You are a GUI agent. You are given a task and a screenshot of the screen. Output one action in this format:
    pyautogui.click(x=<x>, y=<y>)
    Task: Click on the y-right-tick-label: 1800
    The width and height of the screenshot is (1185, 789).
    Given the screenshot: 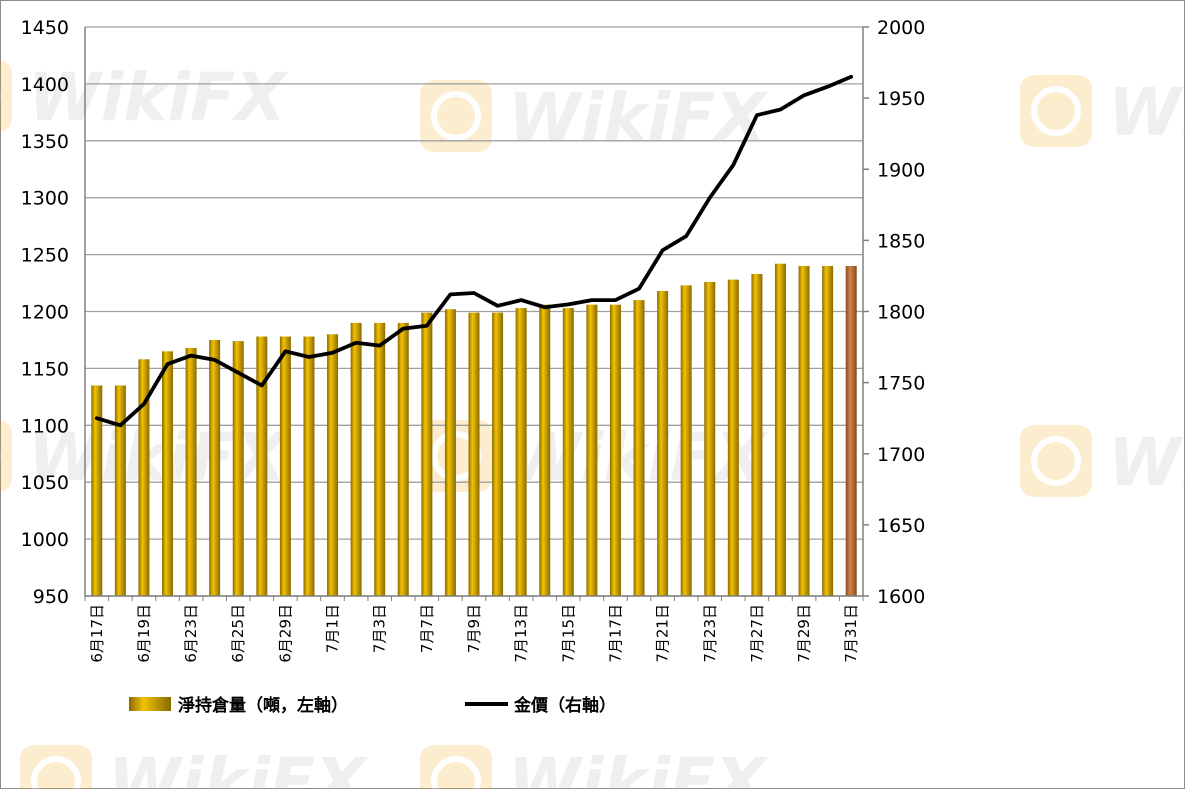 What is the action you would take?
    pyautogui.click(x=901, y=313)
    